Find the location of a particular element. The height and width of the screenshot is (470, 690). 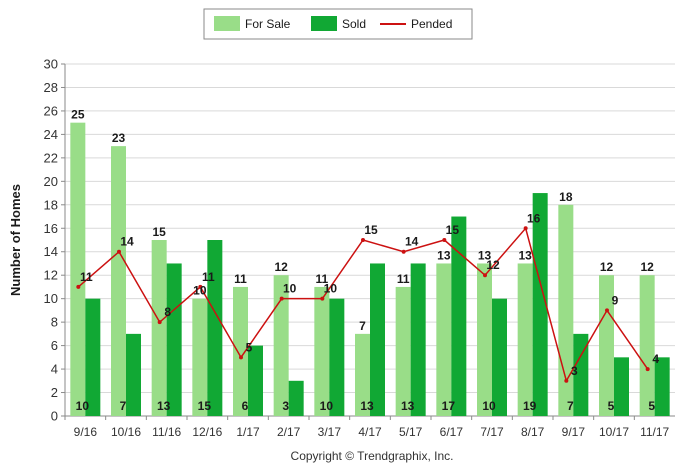

for-sale-label-13: 12 is located at coordinates (607, 267).